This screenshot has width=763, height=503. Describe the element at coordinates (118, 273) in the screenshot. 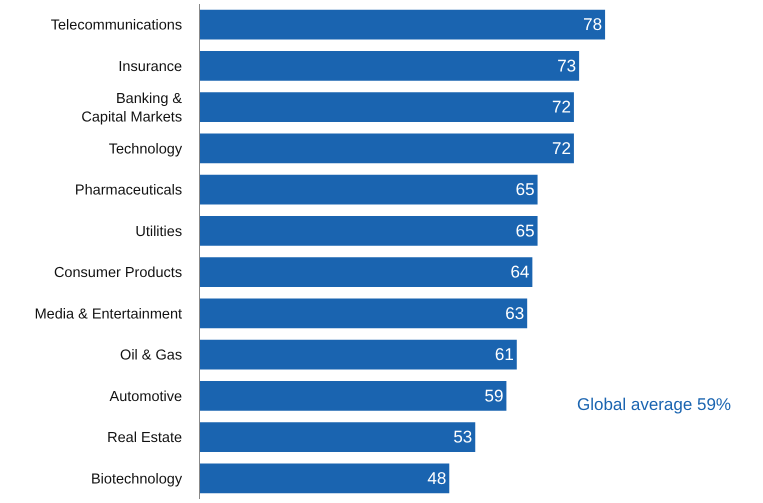

I see `y-tick-label: Consumer Products` at that location.